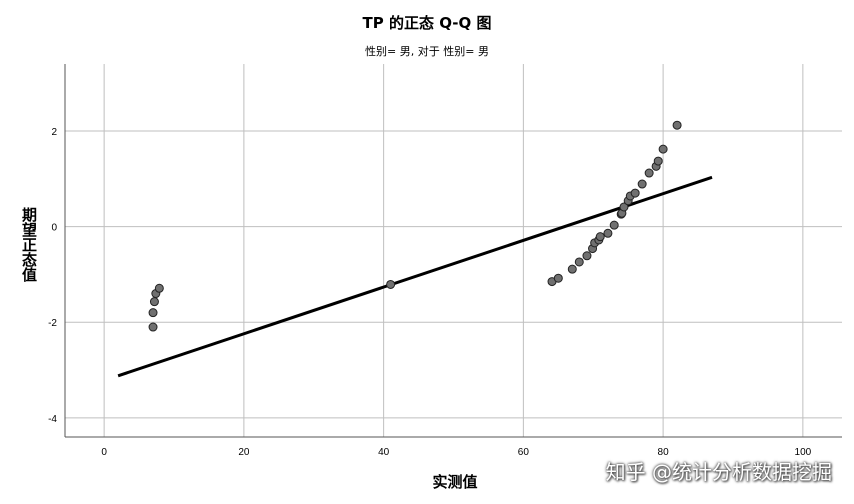  I want to click on x-tick-label: 80, so click(664, 452).